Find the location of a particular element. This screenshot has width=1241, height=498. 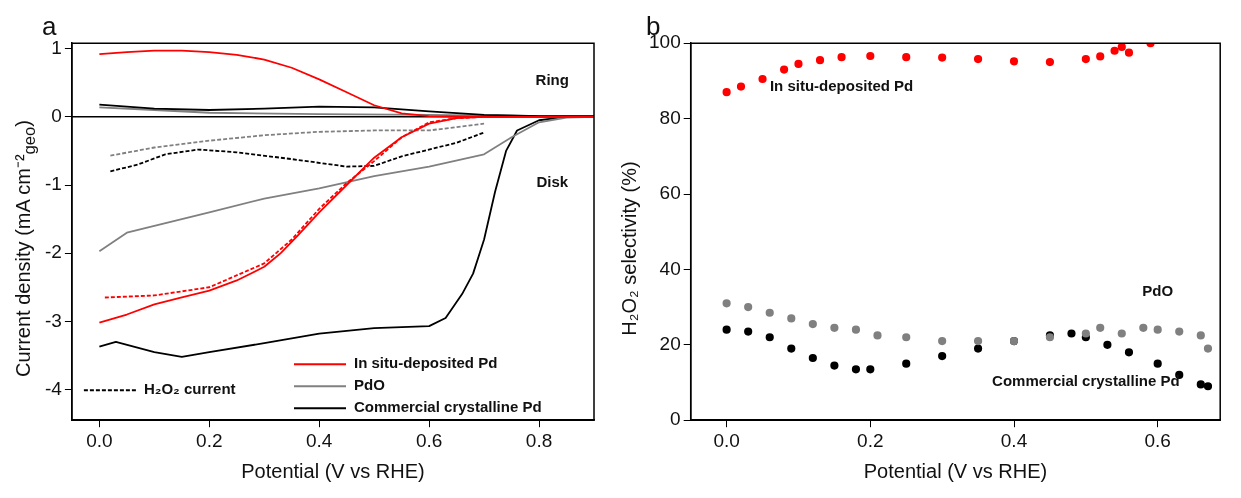

y-tick-label: 80 is located at coordinates (670, 117).